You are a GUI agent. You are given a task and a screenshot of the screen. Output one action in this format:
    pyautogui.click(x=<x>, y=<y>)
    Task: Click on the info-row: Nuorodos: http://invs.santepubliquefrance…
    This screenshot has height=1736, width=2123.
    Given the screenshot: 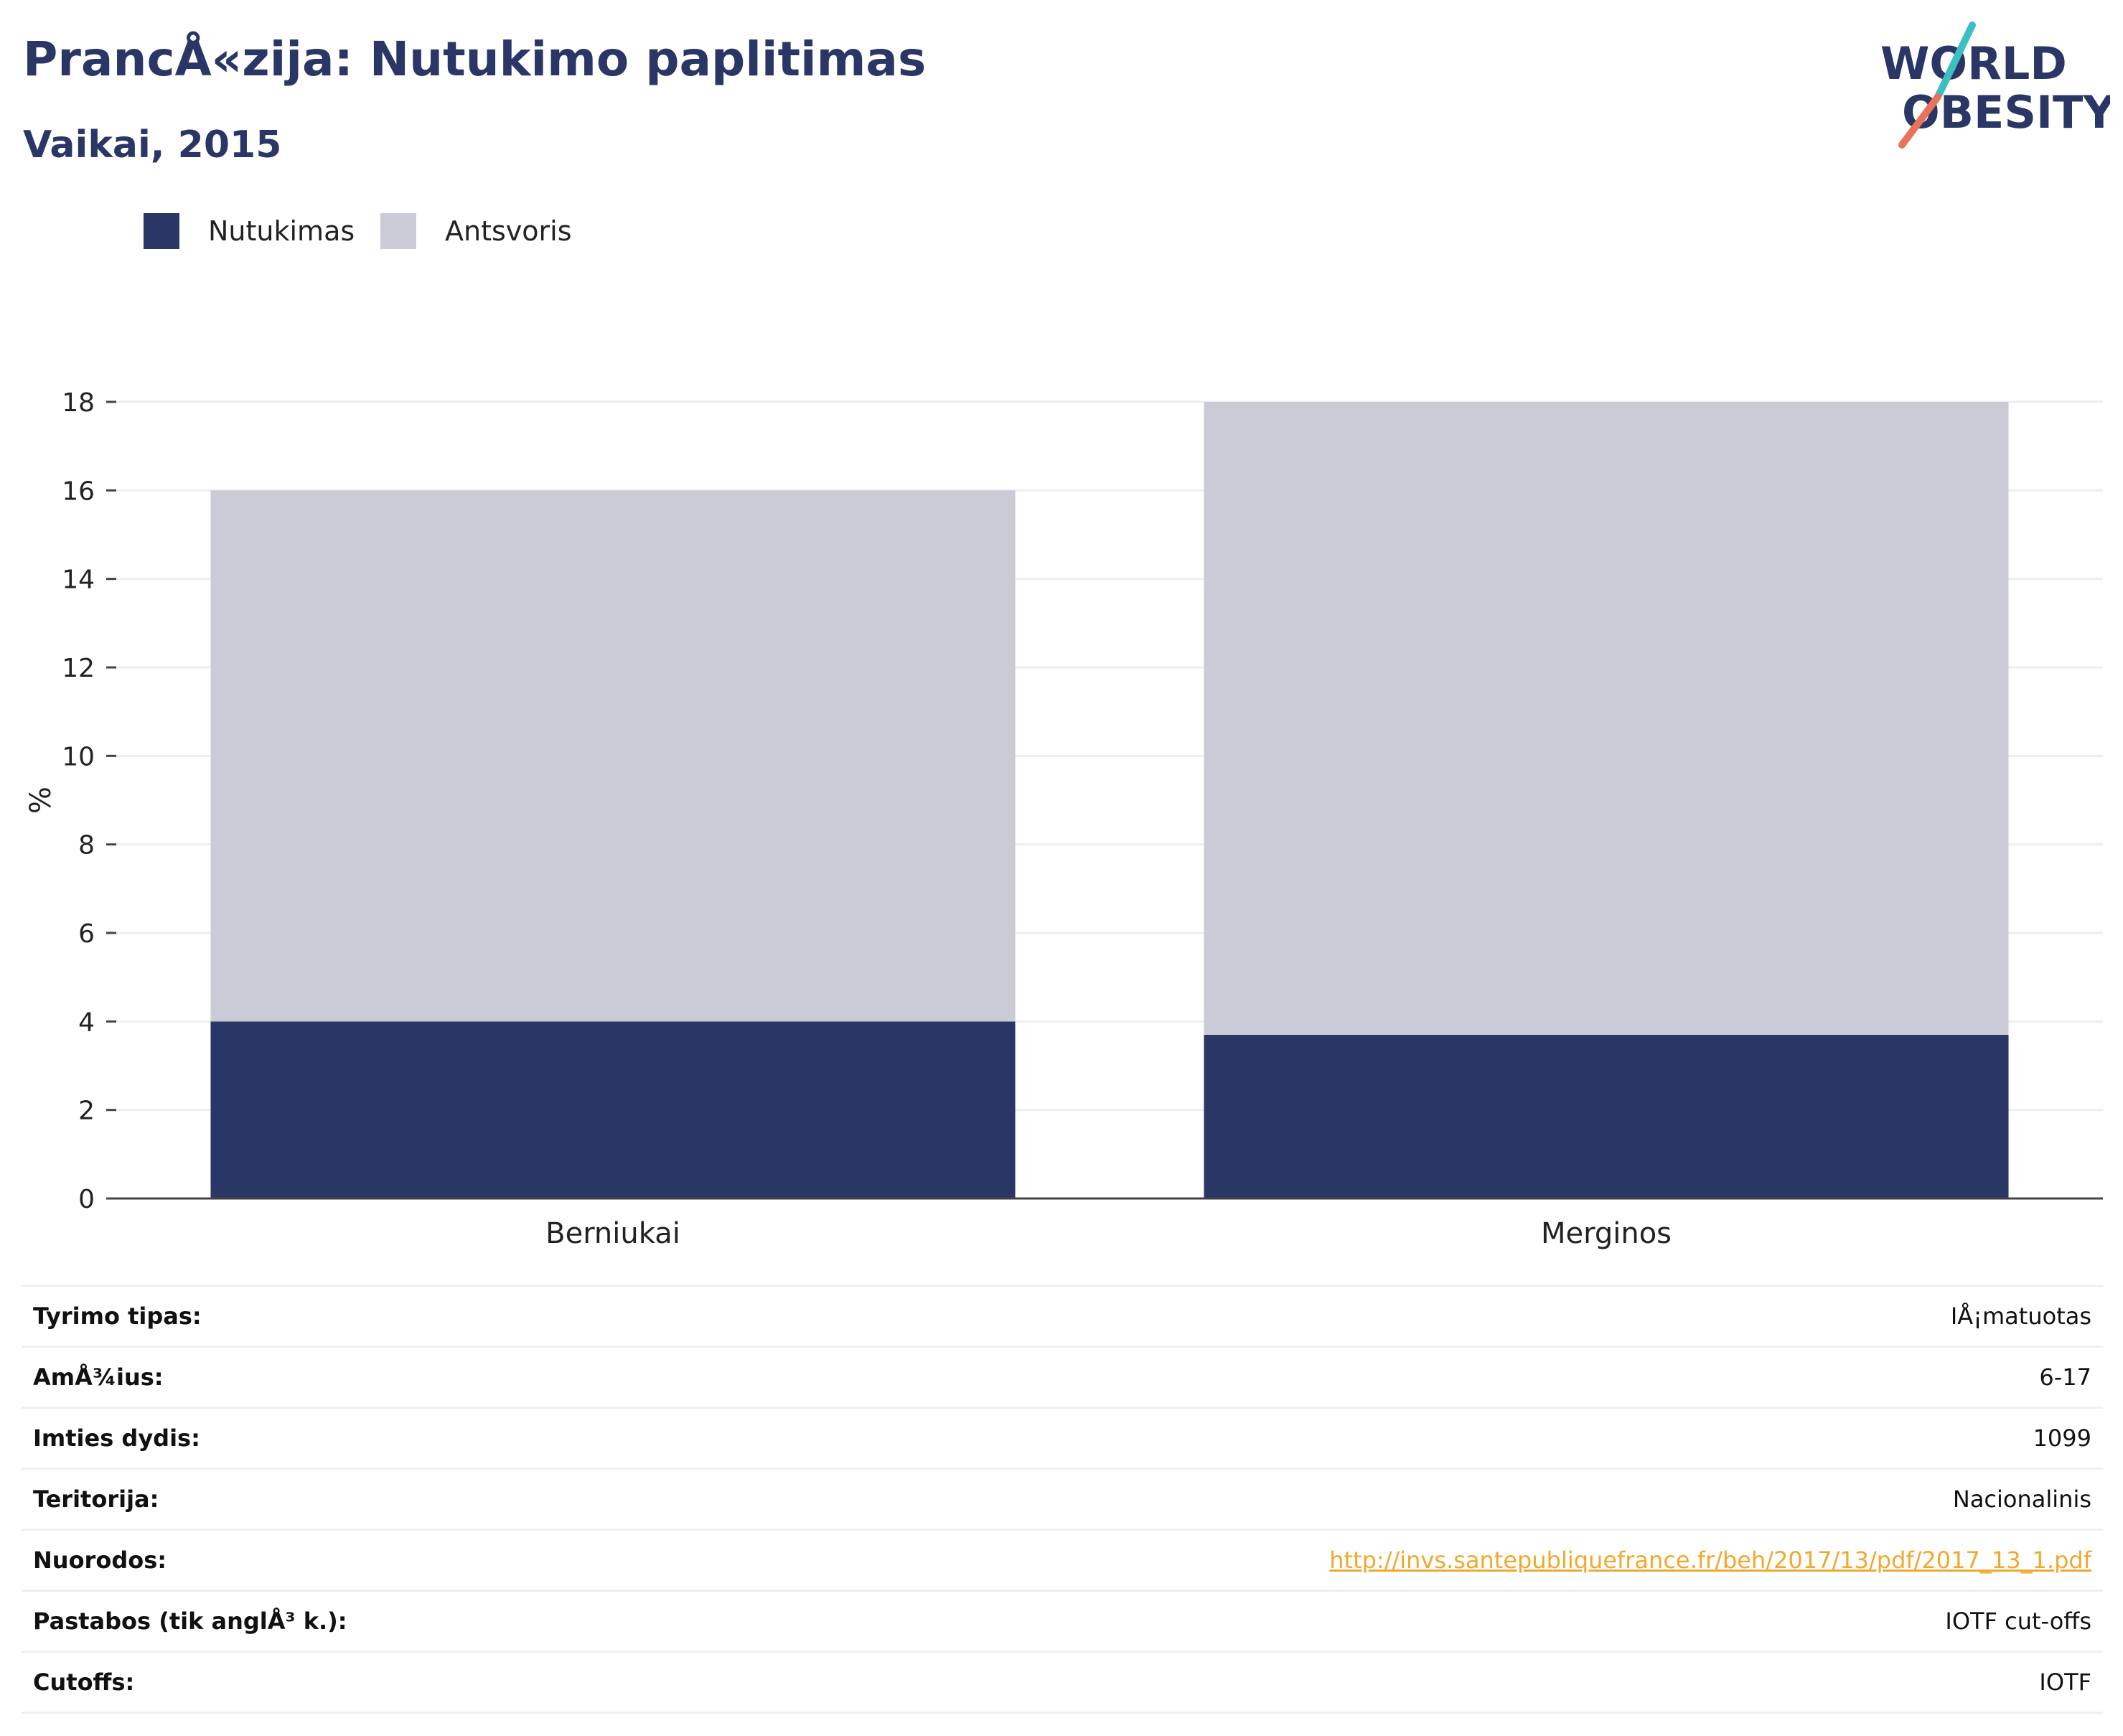 What is the action you would take?
    pyautogui.click(x=1062, y=1560)
    